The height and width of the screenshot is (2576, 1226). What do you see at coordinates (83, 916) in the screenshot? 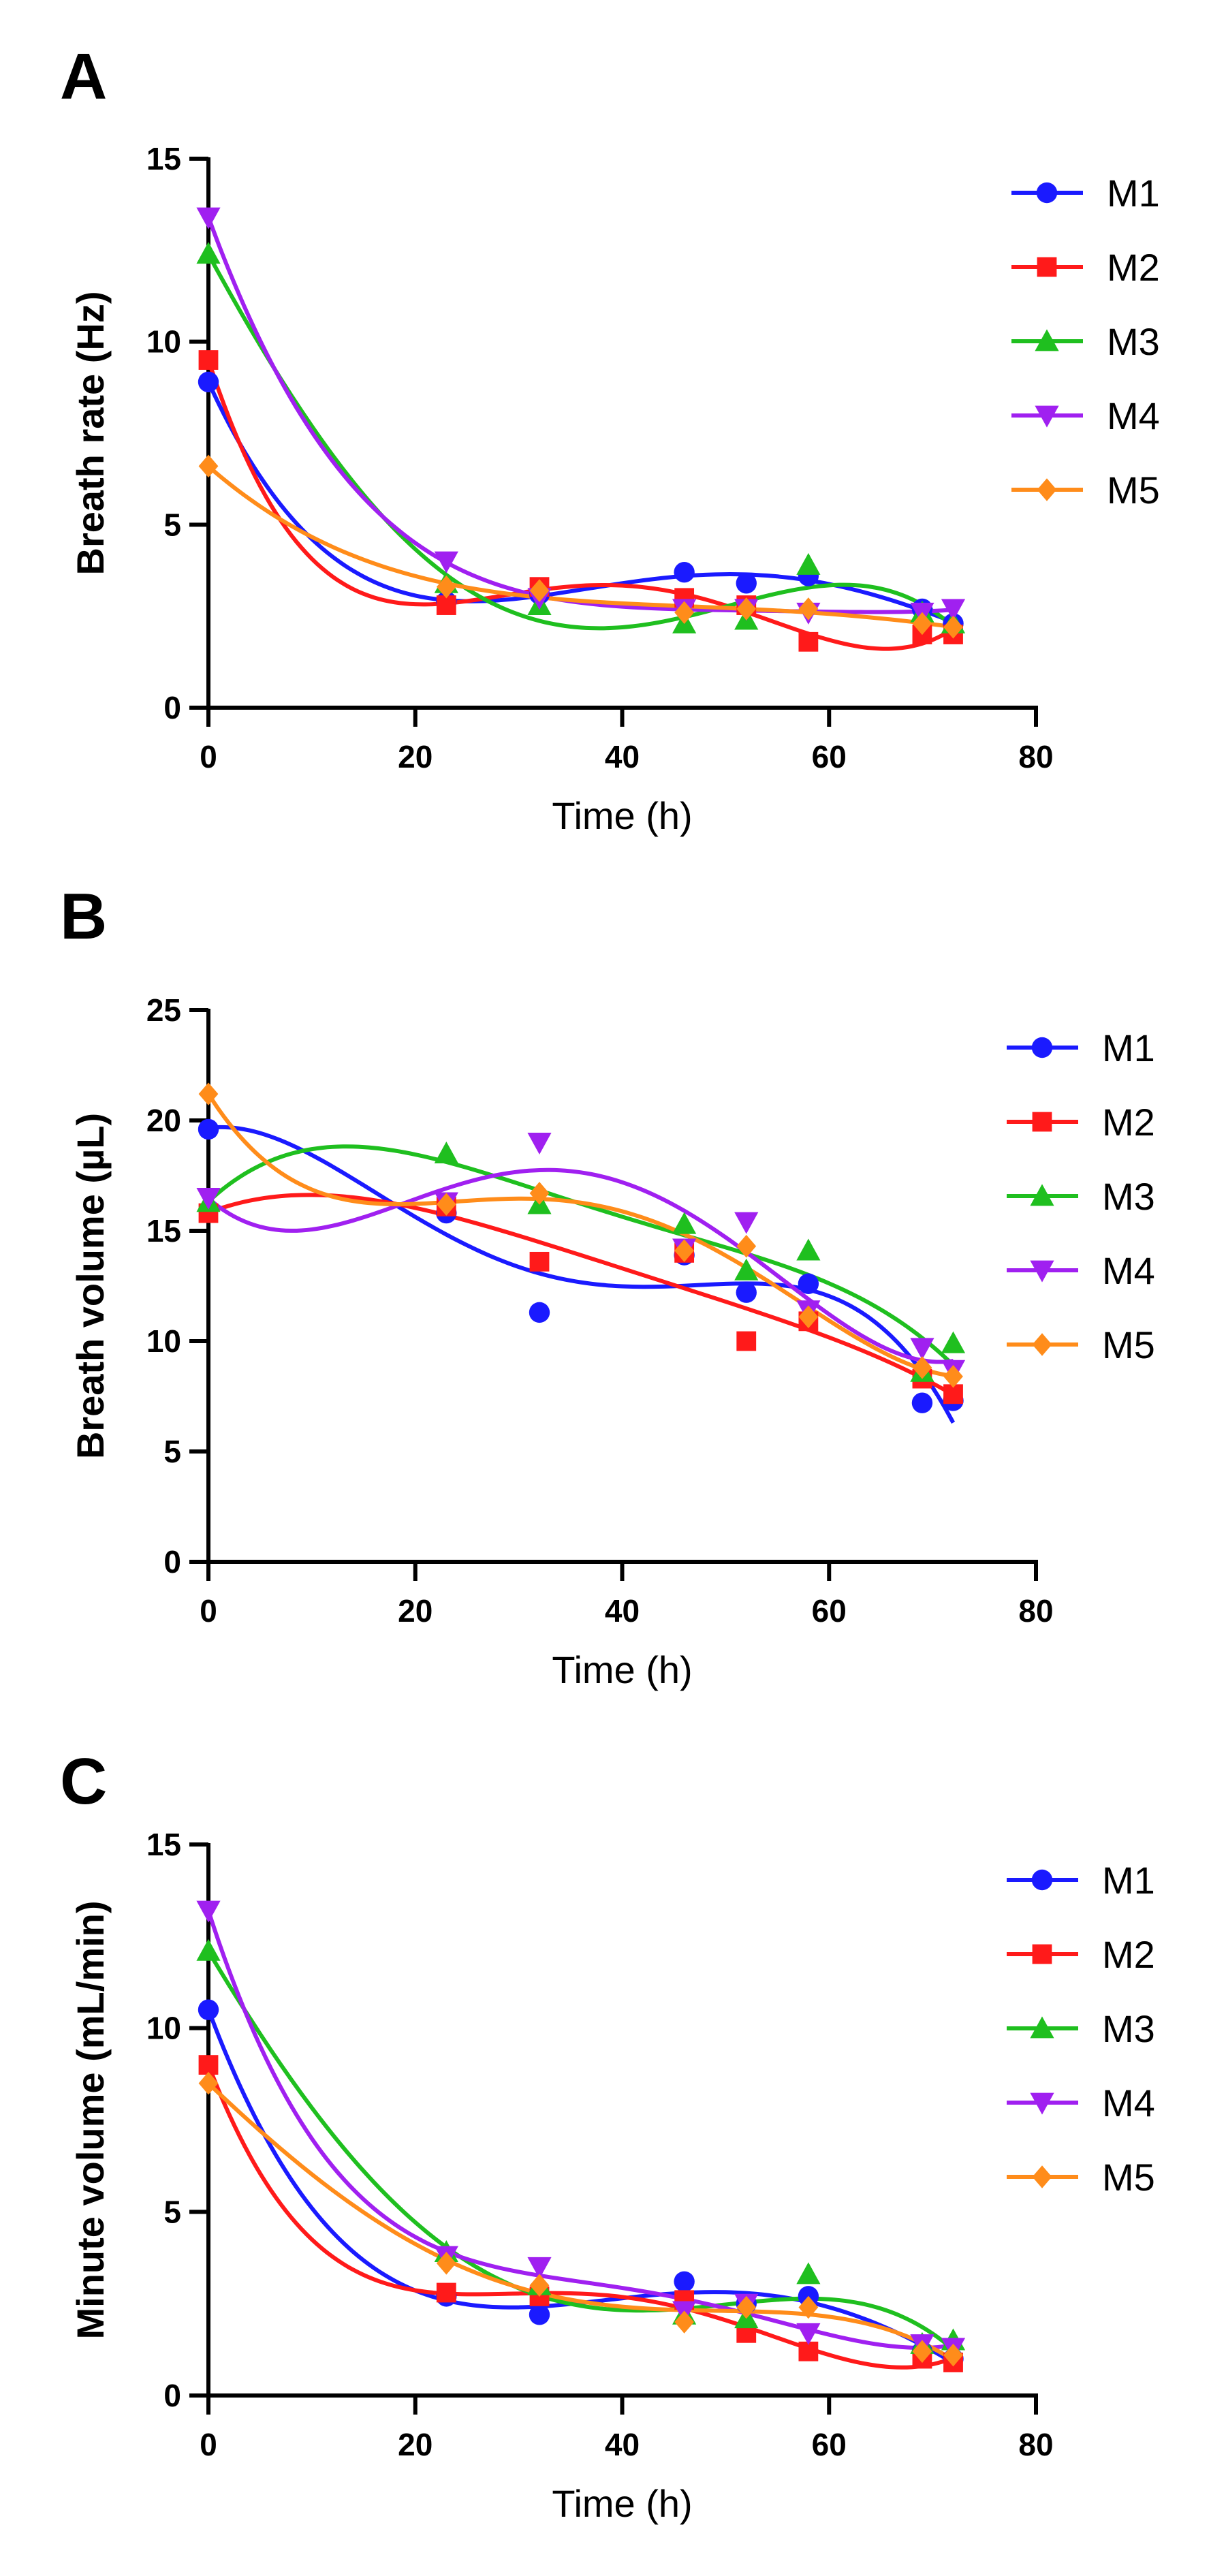
I see `panel-letter-b: B` at bounding box center [83, 916].